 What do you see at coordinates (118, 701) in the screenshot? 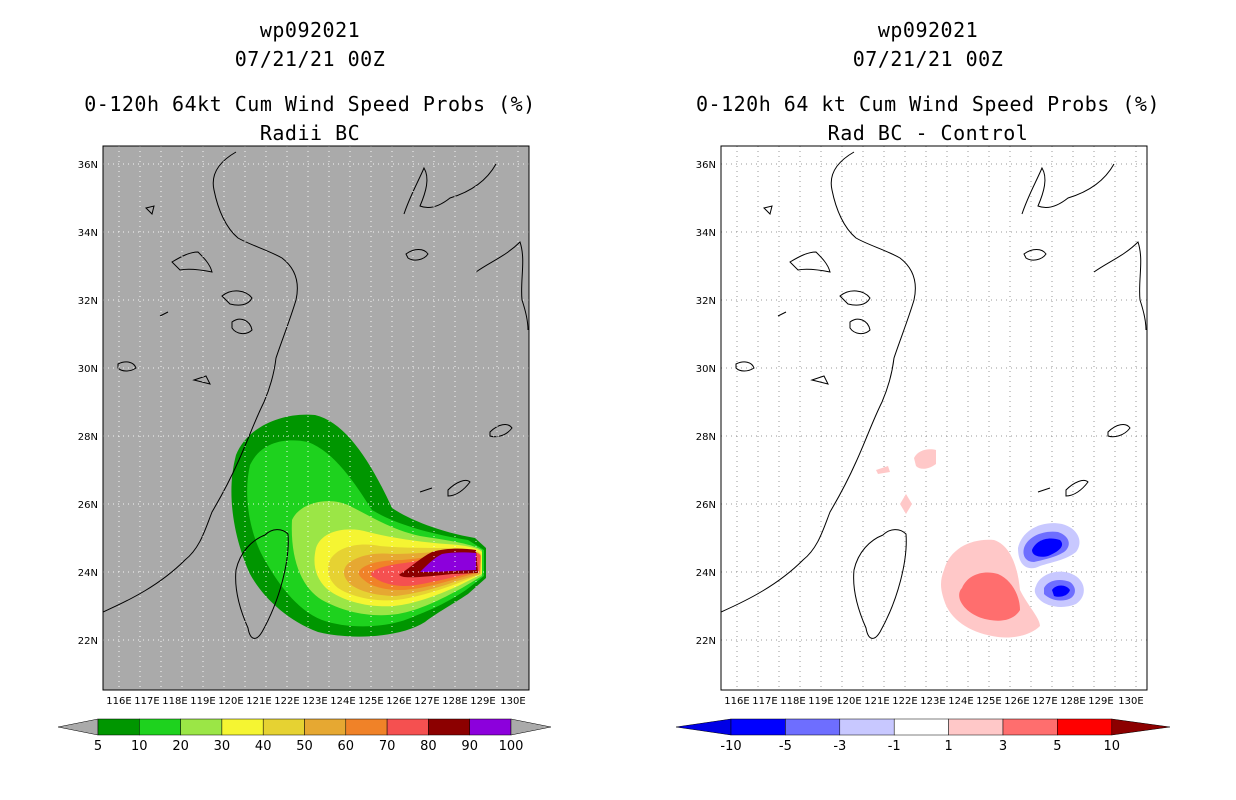
I see `left-lon-label: 116E` at bounding box center [118, 701].